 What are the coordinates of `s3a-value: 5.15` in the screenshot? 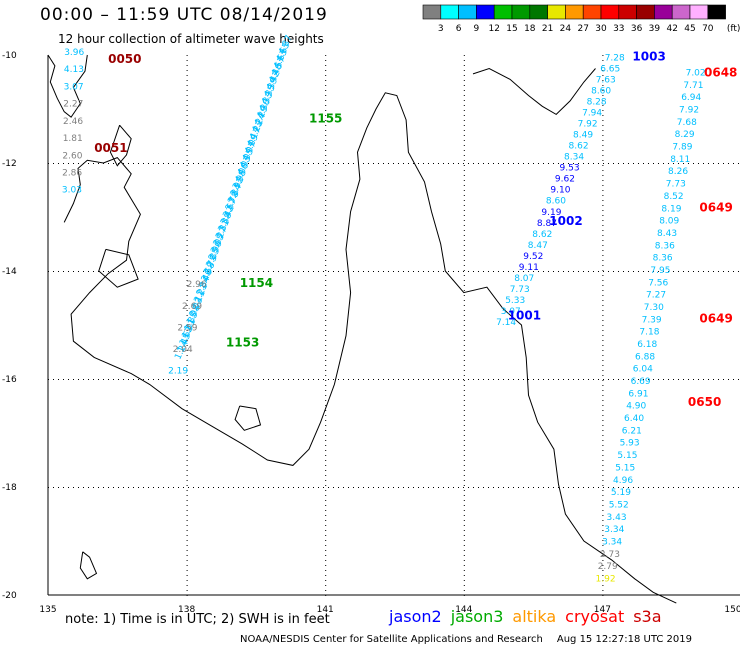 It's located at (625, 468).